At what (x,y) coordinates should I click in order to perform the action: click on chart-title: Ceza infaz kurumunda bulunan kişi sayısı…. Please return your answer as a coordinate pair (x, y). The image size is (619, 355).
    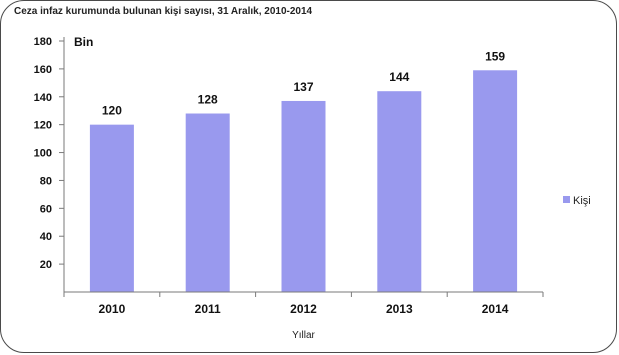
    Looking at the image, I should click on (163, 11).